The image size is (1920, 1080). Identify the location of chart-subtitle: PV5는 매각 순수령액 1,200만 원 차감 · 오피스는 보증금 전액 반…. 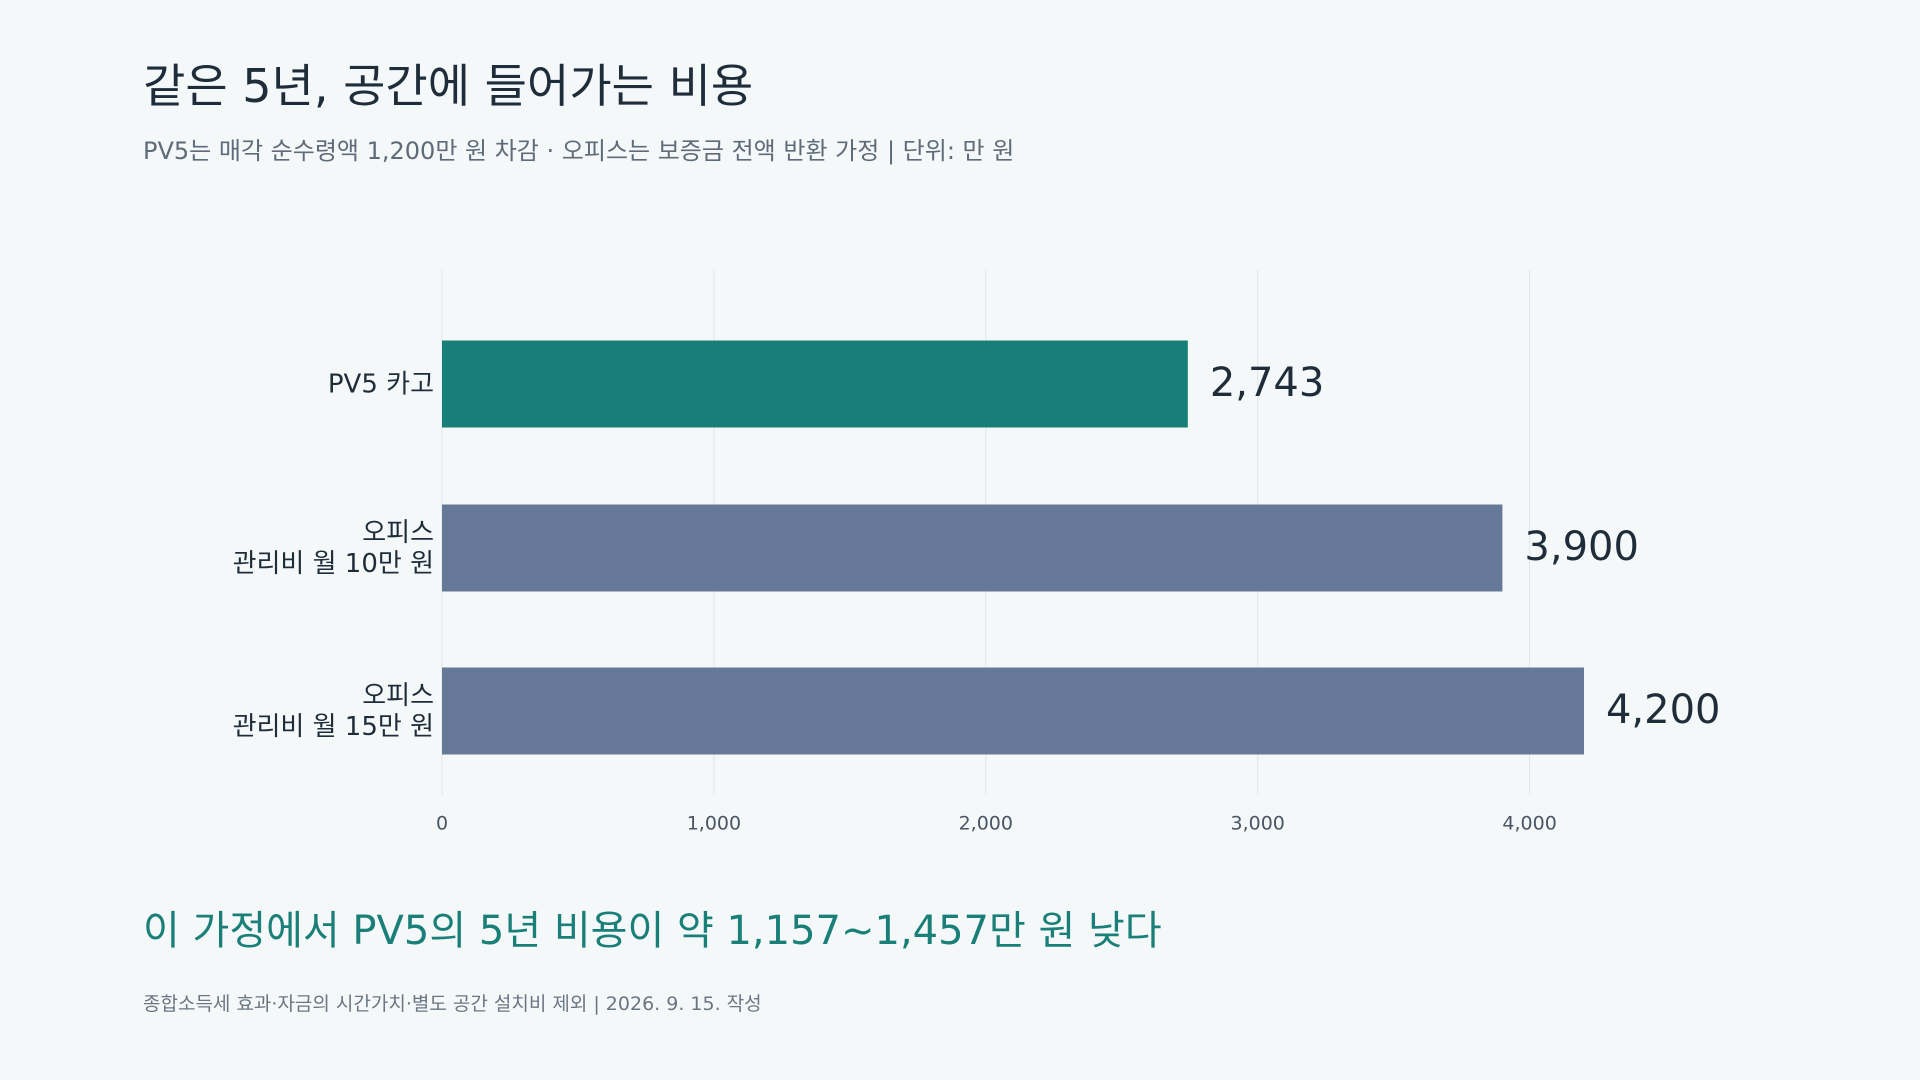
(579, 151).